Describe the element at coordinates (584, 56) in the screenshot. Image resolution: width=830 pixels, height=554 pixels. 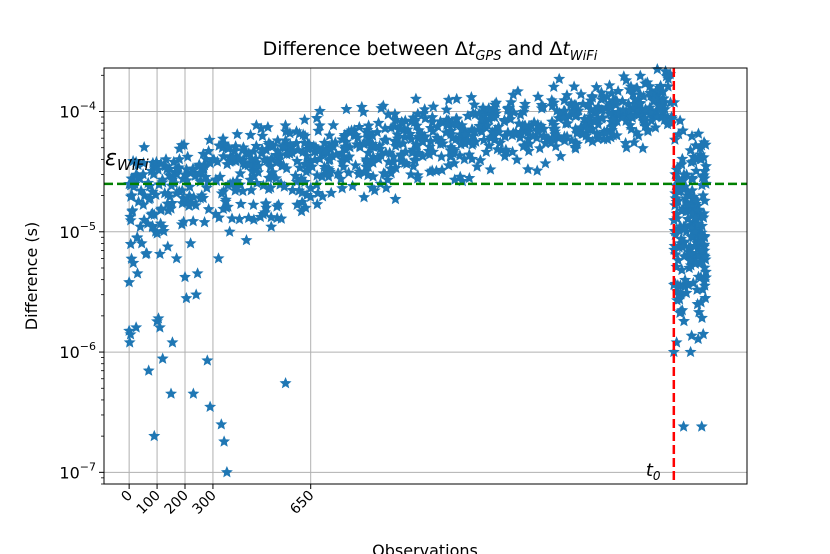
I see `title-sub-wifi: WiFi` at that location.